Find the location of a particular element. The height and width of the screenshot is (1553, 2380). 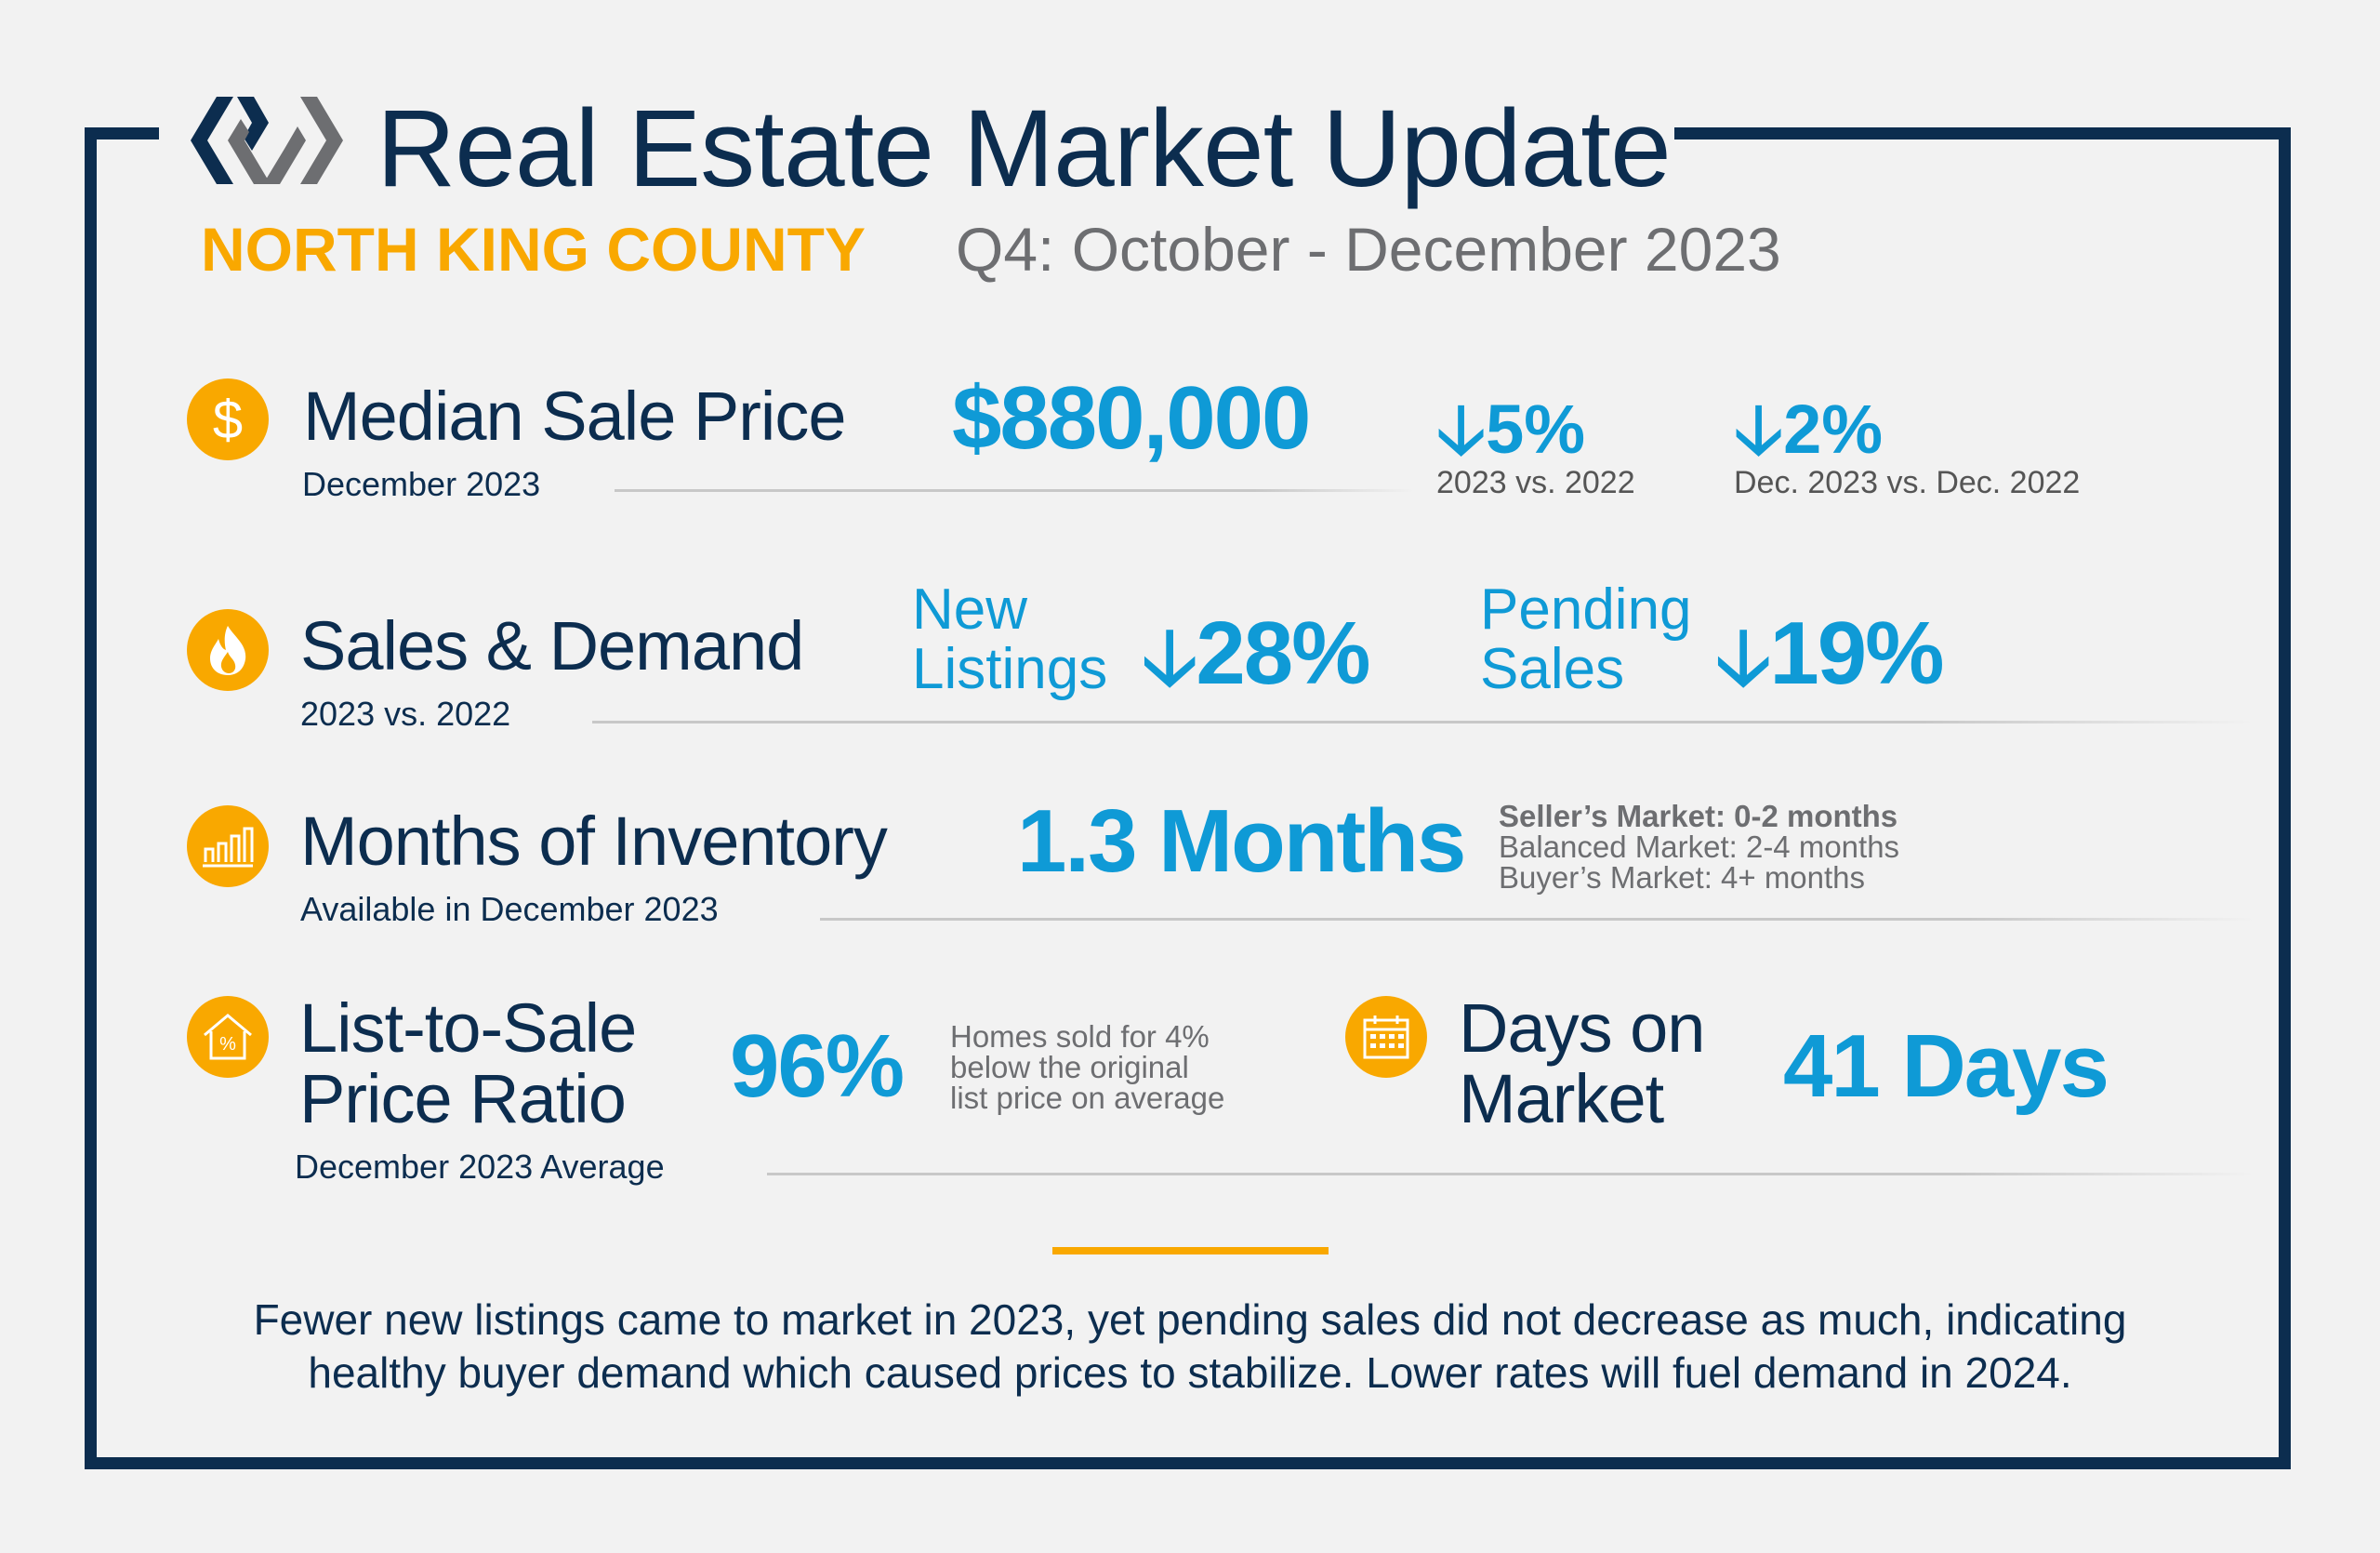

inventory-title: Months of Inventory is located at coordinates (594, 841).